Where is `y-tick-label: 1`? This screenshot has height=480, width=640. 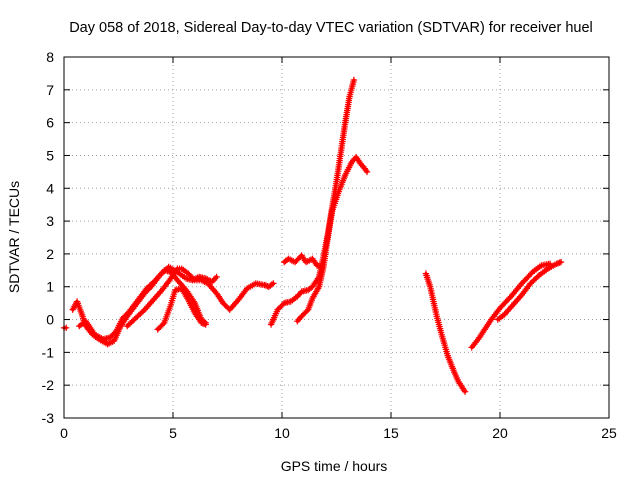
y-tick-label: 1 is located at coordinates (50, 287).